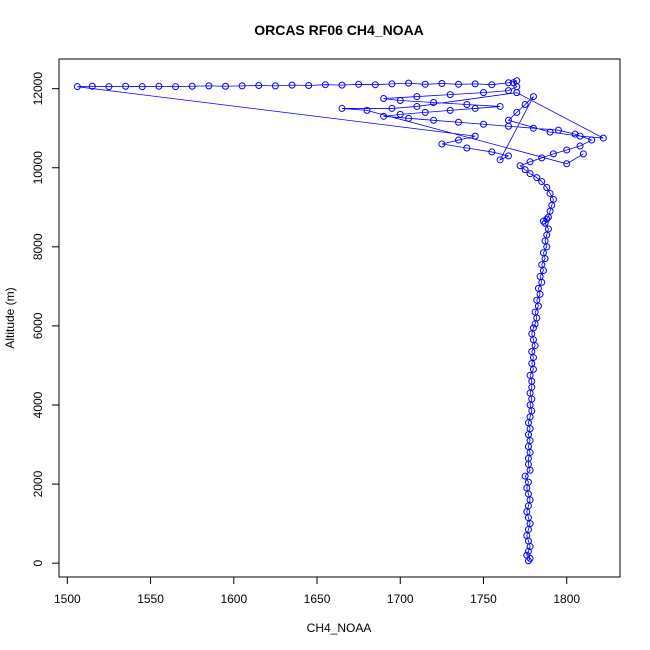 Image resolution: width=650 pixels, height=650 pixels. What do you see at coordinates (400, 599) in the screenshot?
I see `x-tick-label: 1700` at bounding box center [400, 599].